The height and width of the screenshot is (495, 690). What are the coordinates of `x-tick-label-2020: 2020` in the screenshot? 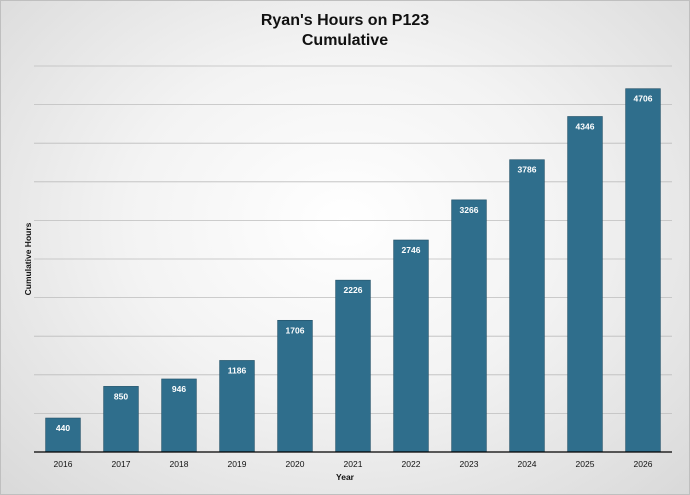 It's located at (295, 464).